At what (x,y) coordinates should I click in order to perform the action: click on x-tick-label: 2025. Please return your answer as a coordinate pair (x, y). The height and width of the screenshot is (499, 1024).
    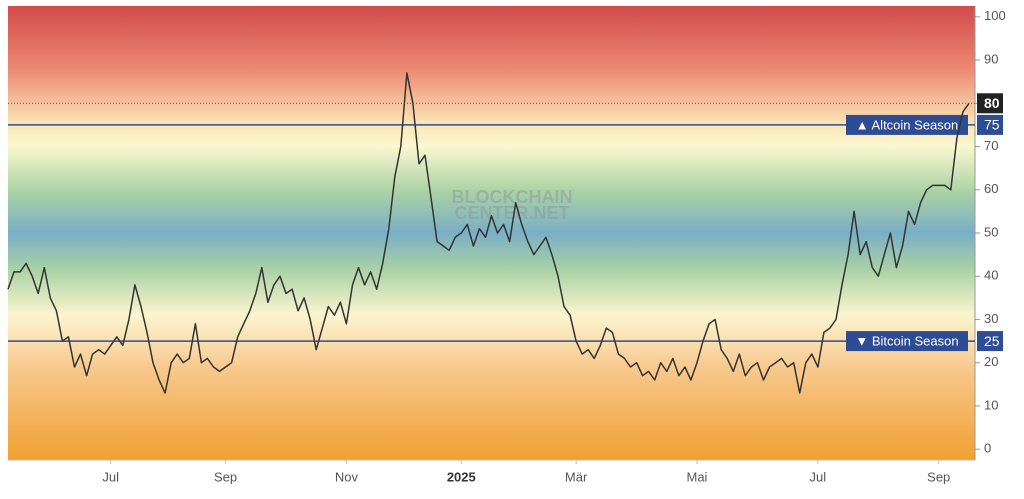
    Looking at the image, I should click on (461, 476).